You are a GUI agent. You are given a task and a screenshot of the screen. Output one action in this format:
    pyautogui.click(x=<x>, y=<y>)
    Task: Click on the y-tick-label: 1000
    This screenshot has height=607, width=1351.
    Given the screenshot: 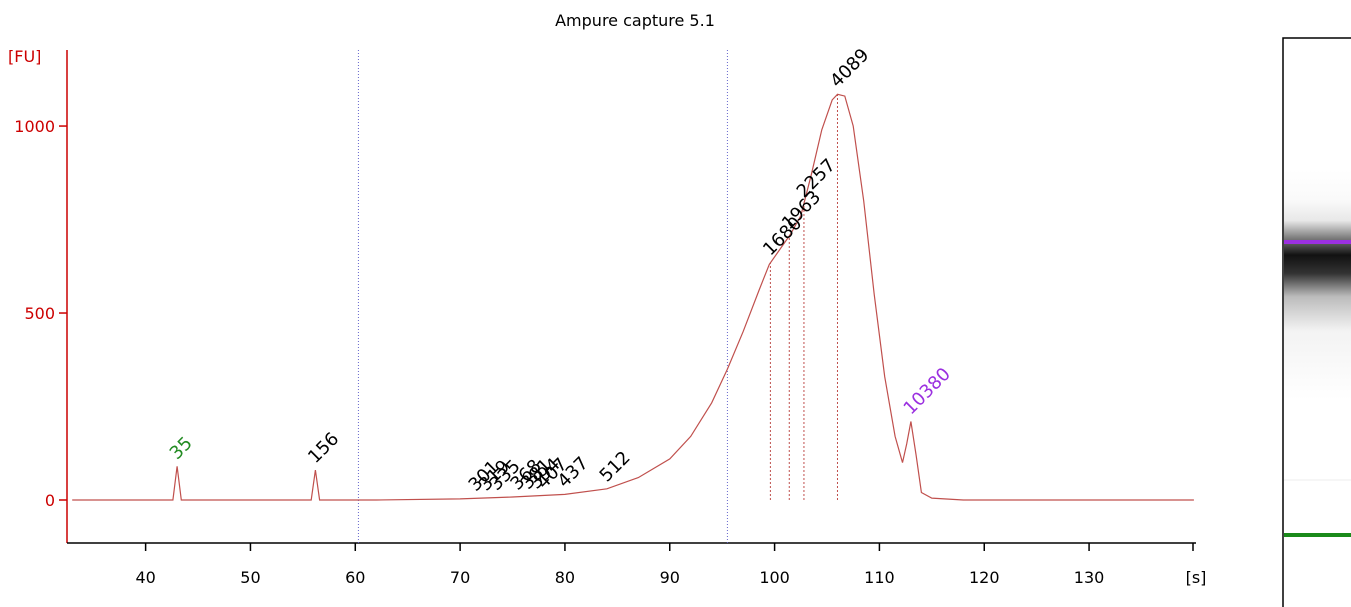 What is the action you would take?
    pyautogui.click(x=34, y=126)
    